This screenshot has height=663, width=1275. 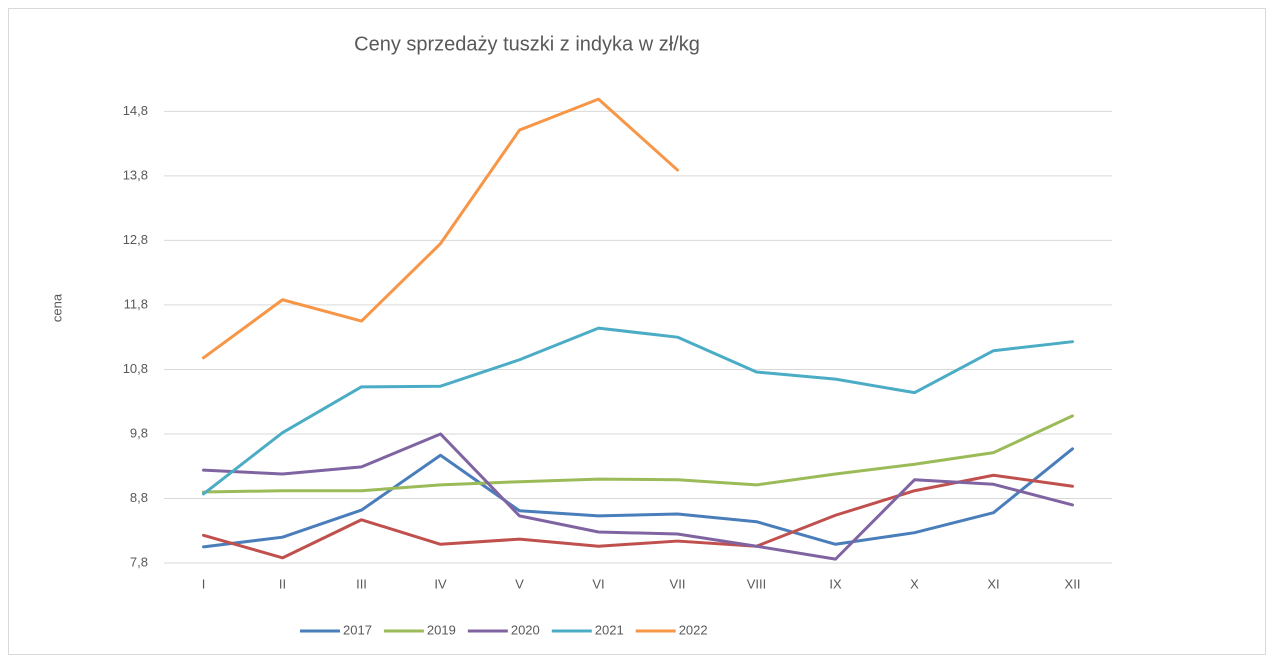 I want to click on x-tick-label: XII, so click(x=1073, y=583).